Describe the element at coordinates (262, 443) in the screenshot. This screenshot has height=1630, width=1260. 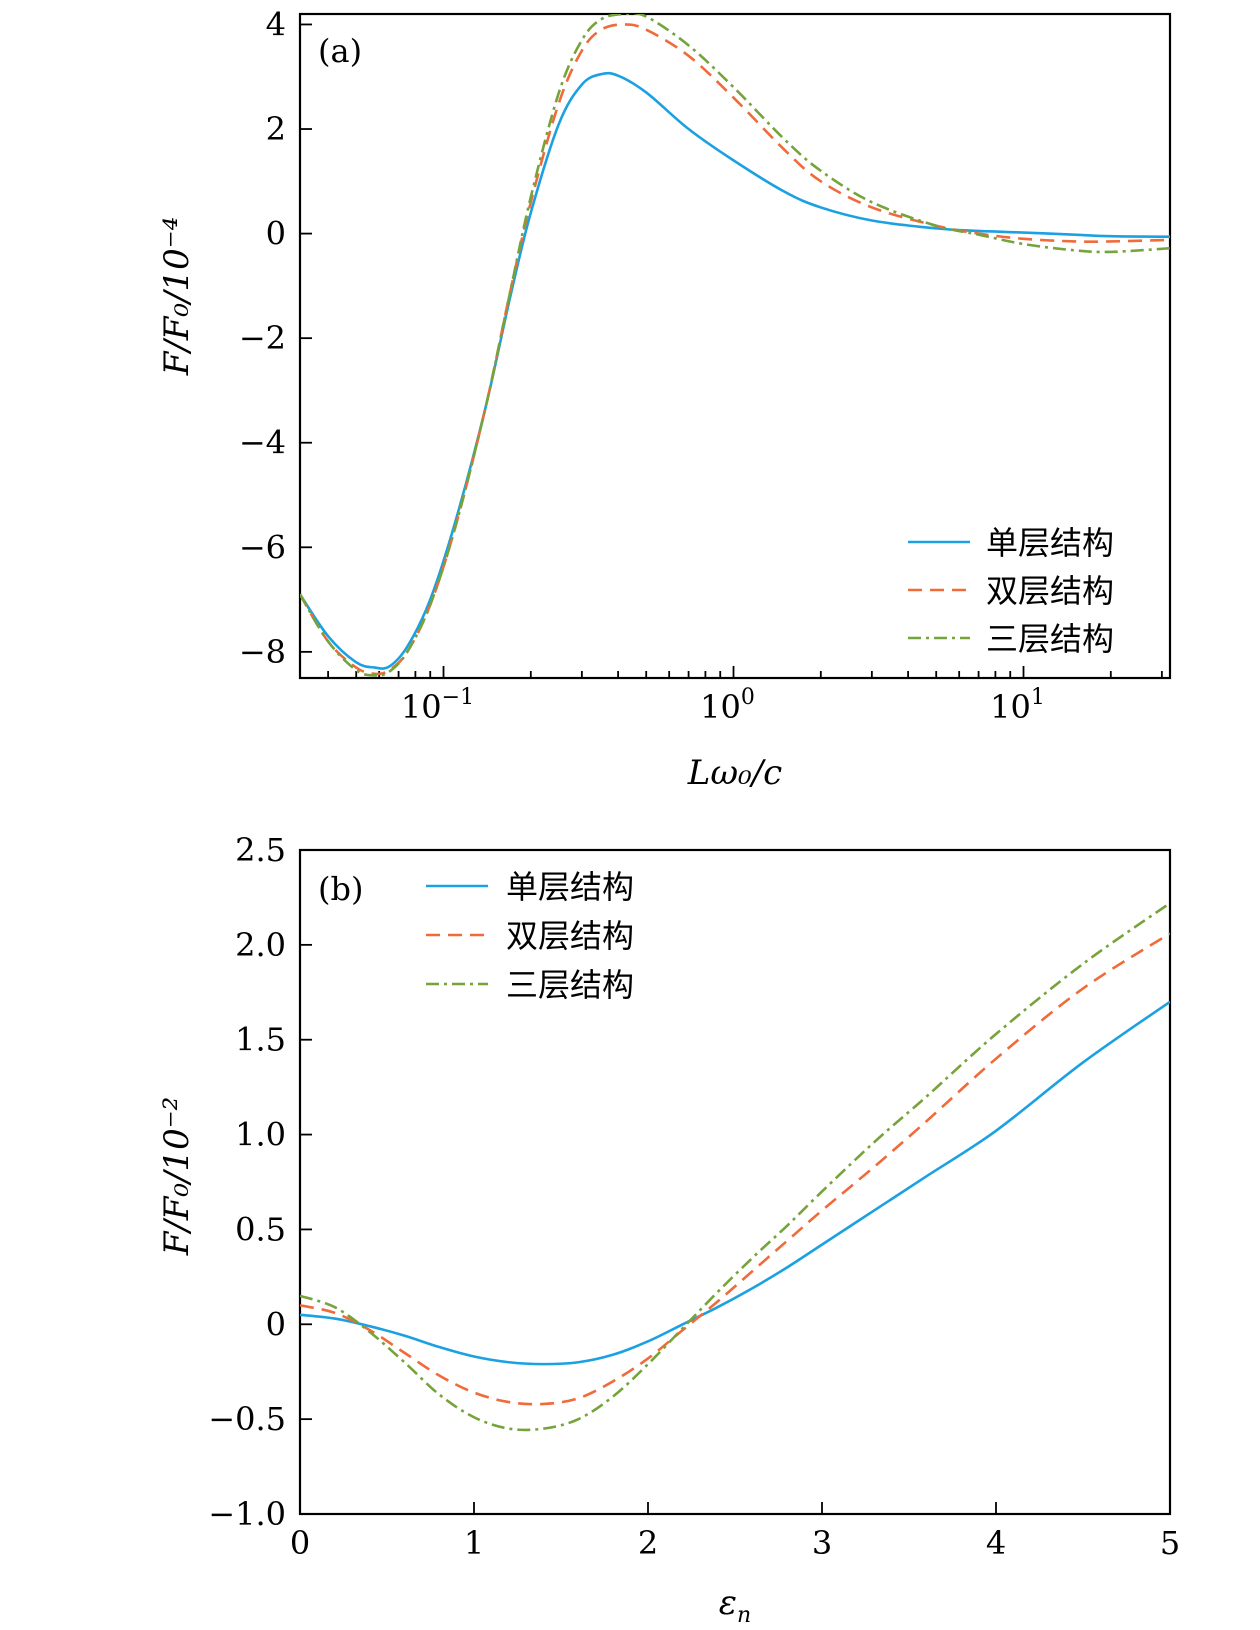
I see `y-tick-label: −4` at that location.